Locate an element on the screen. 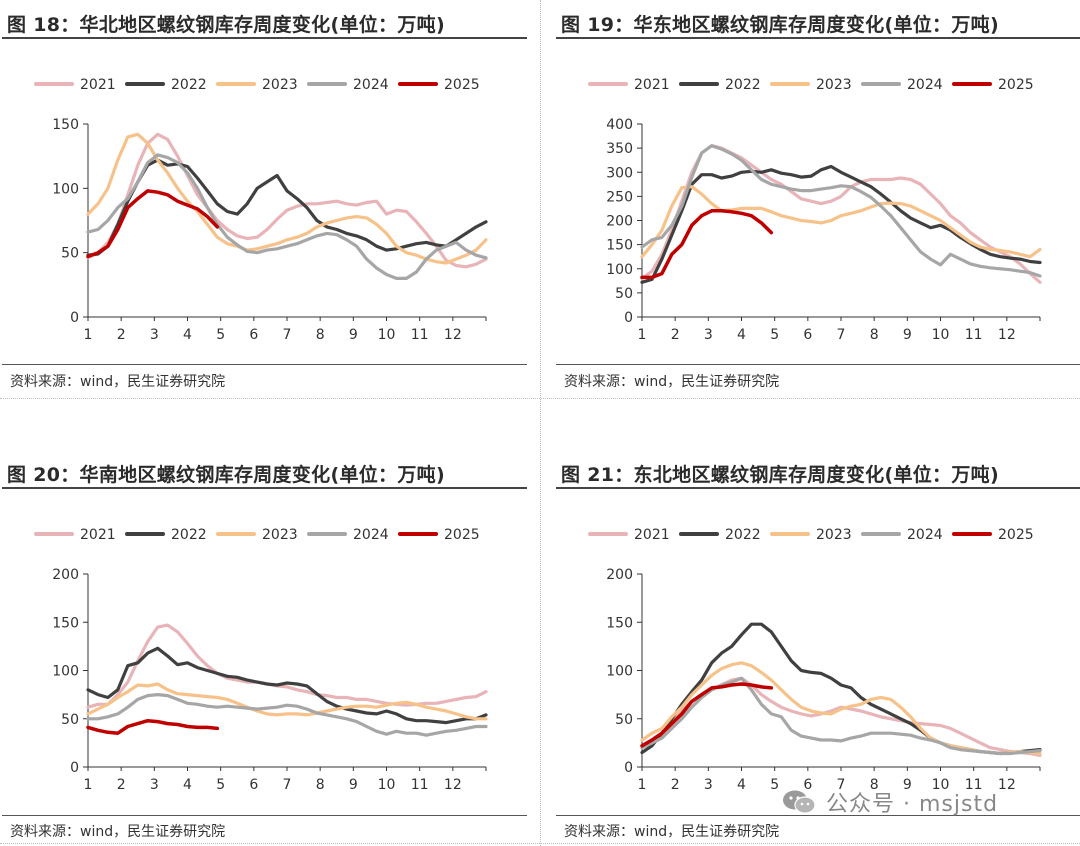 The height and width of the screenshot is (846, 1080). legend-label-2023: 2023 is located at coordinates (280, 85).